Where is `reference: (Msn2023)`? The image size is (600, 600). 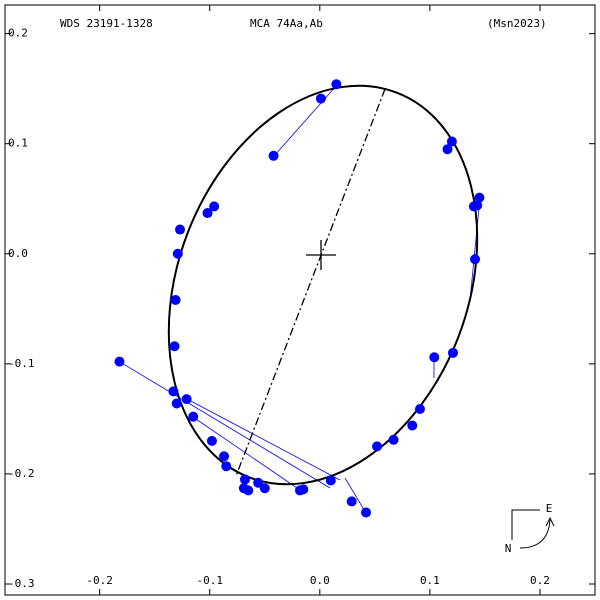 reference: (Msn2023) is located at coordinates (517, 23).